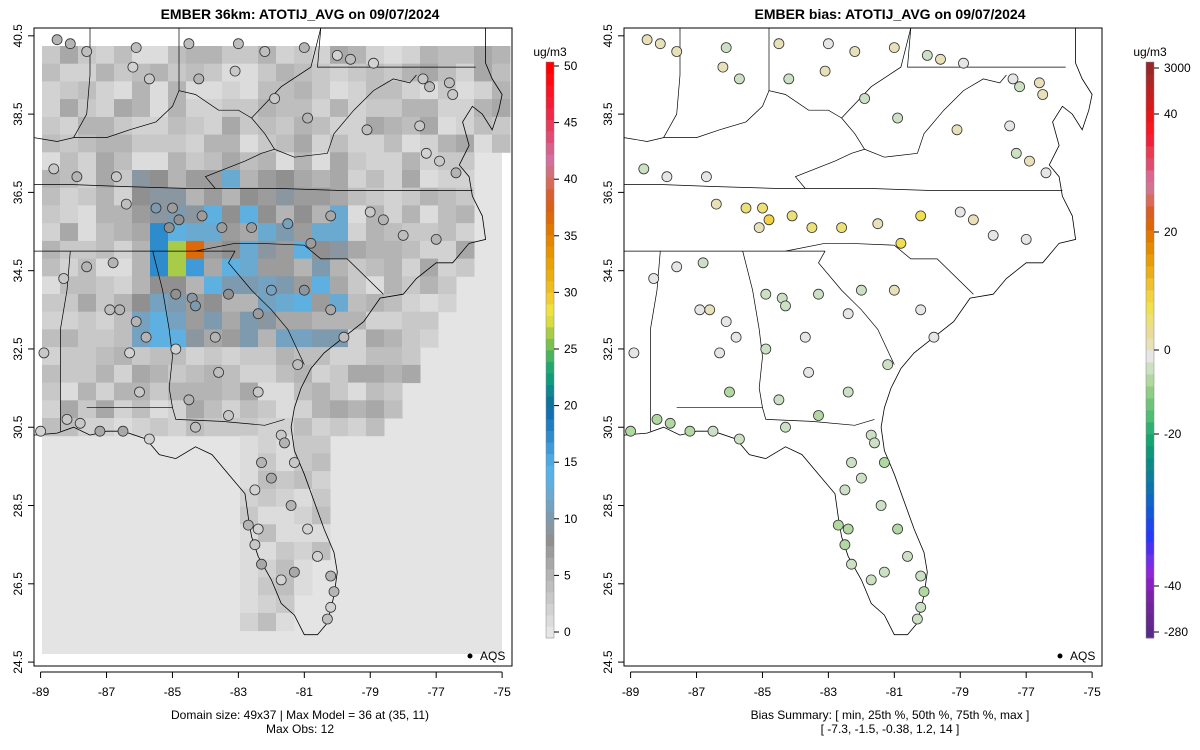 Image resolution: width=1200 pixels, height=750 pixels. What do you see at coordinates (571, 519) in the screenshot?
I see `colorbar-tick-label: 10` at bounding box center [571, 519].